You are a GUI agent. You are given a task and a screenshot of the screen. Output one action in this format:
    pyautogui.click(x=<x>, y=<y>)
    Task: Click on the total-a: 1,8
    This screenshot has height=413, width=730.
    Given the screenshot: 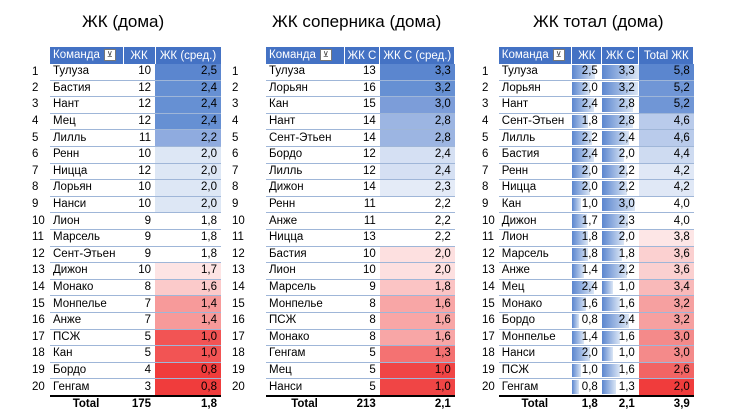 What is the action you would take?
    pyautogui.click(x=586, y=403)
    